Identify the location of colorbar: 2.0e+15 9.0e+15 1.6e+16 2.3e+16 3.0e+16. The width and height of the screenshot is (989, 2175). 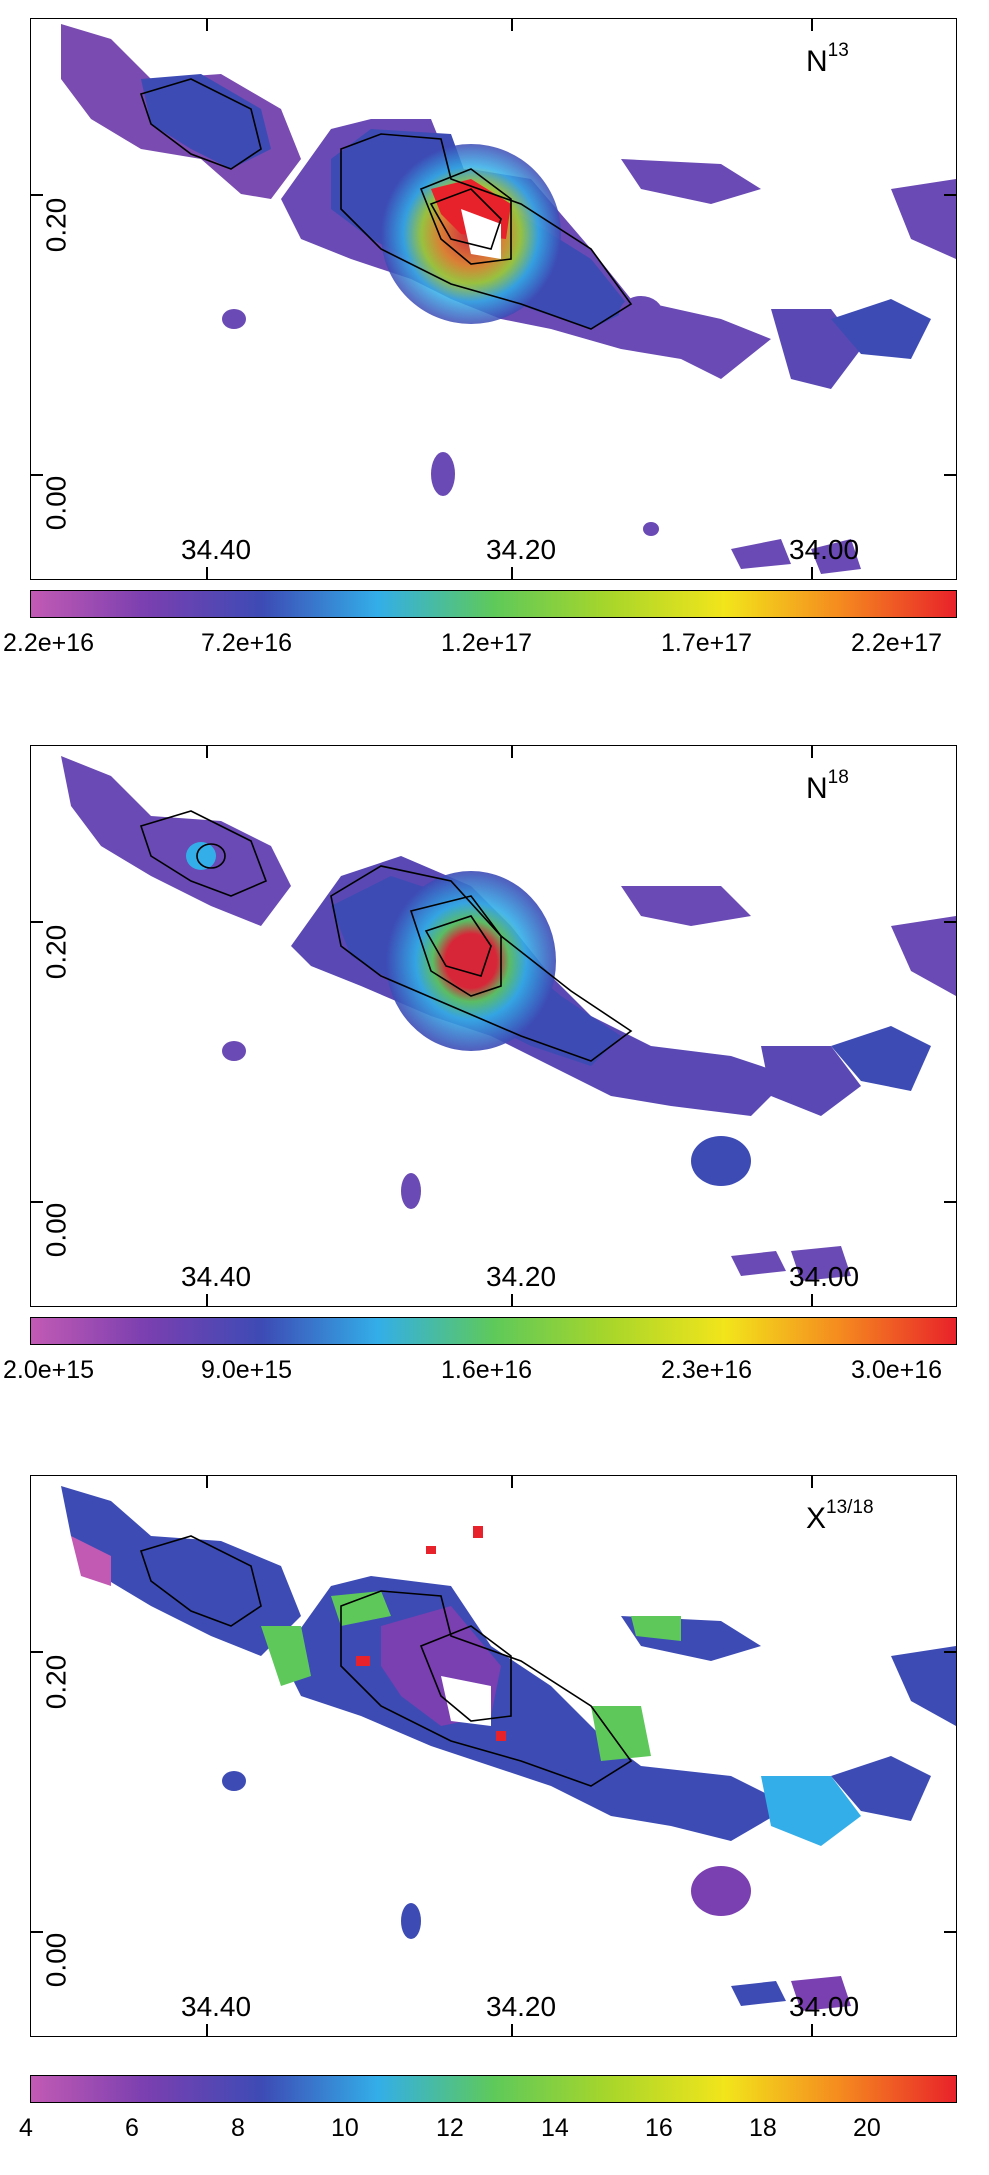
(480, 1350).